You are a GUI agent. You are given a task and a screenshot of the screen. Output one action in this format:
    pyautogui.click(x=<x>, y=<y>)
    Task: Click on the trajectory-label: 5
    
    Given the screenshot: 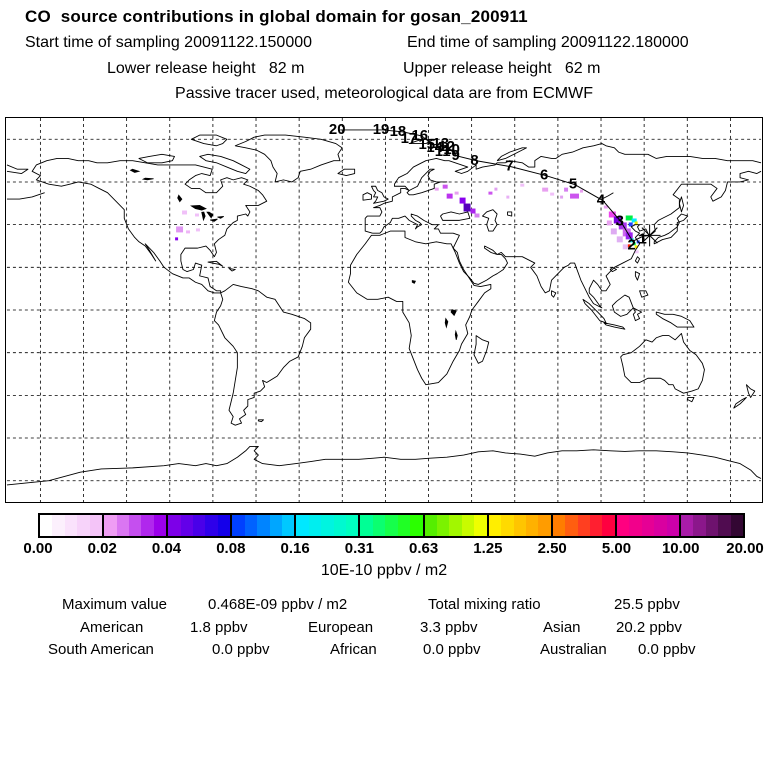 What is the action you would take?
    pyautogui.click(x=573, y=184)
    